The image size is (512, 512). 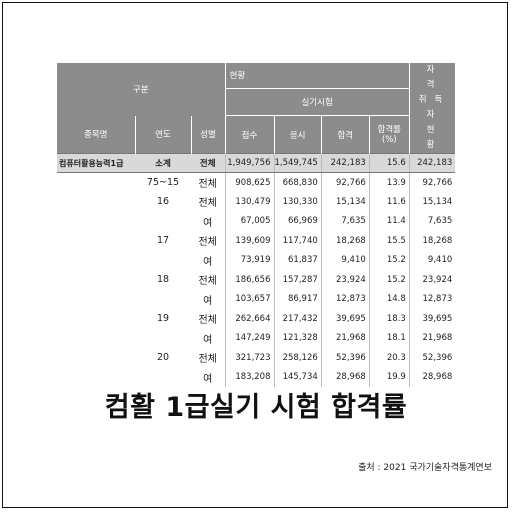 What do you see at coordinates (163, 134) in the screenshot?
I see `header-year: 연도` at bounding box center [163, 134].